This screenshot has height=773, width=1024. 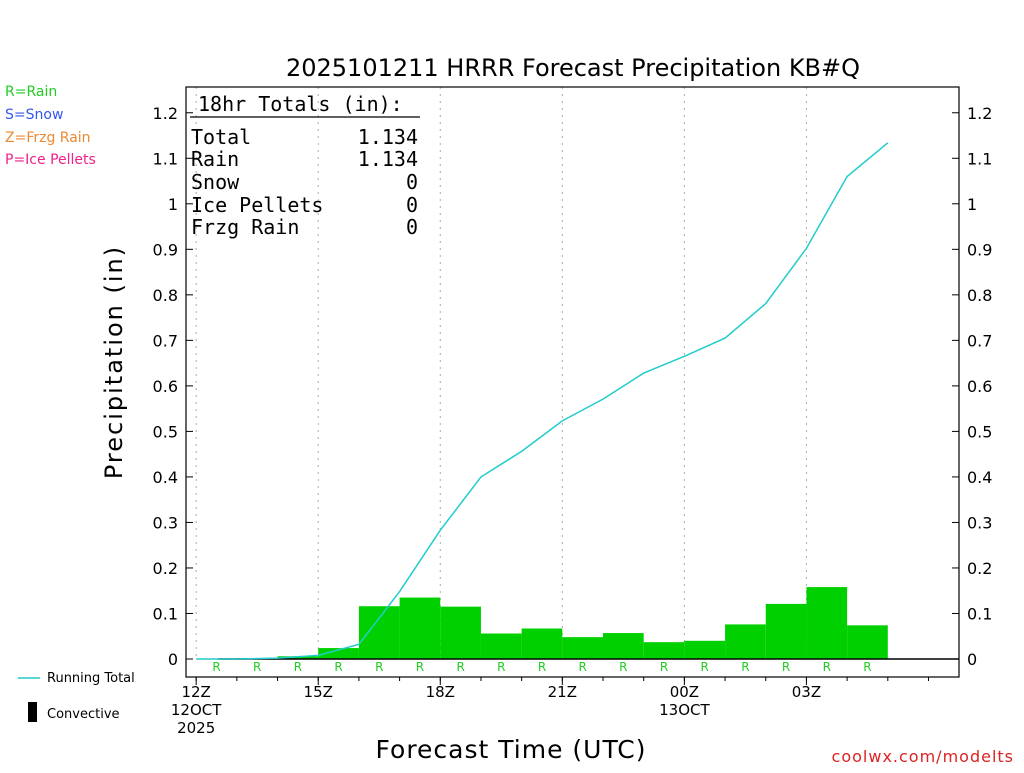 I want to click on y-axis-left: 0 0.1 0.2 0.3 0.4 0.5 0.6 0.7 0.8 0.9 1 1.1 1.2, so click(x=173, y=386).